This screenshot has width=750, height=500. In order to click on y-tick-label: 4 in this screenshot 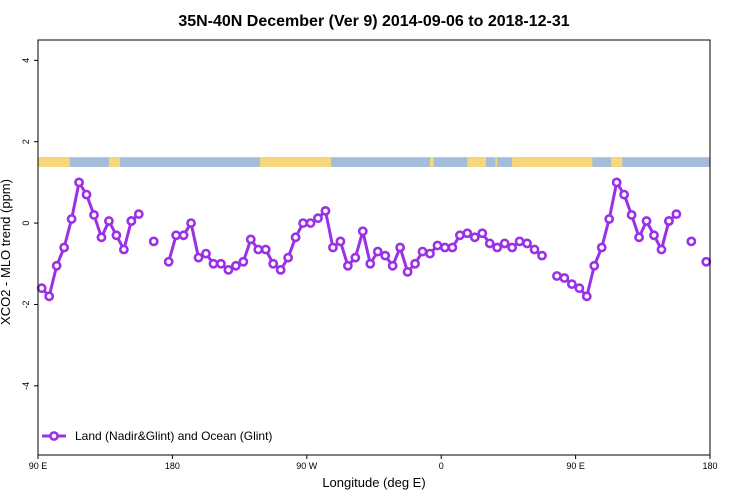, I will do `click(26, 60)`.